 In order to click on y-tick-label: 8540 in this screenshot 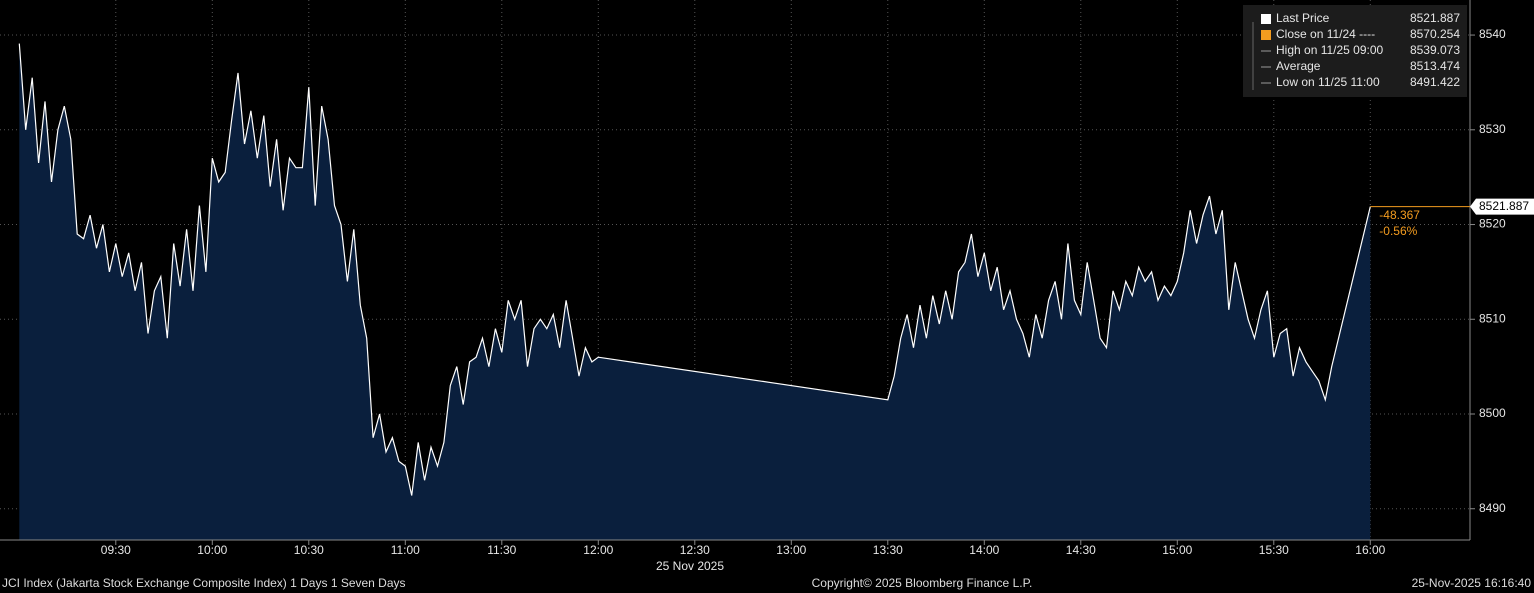, I will do `click(1492, 34)`.